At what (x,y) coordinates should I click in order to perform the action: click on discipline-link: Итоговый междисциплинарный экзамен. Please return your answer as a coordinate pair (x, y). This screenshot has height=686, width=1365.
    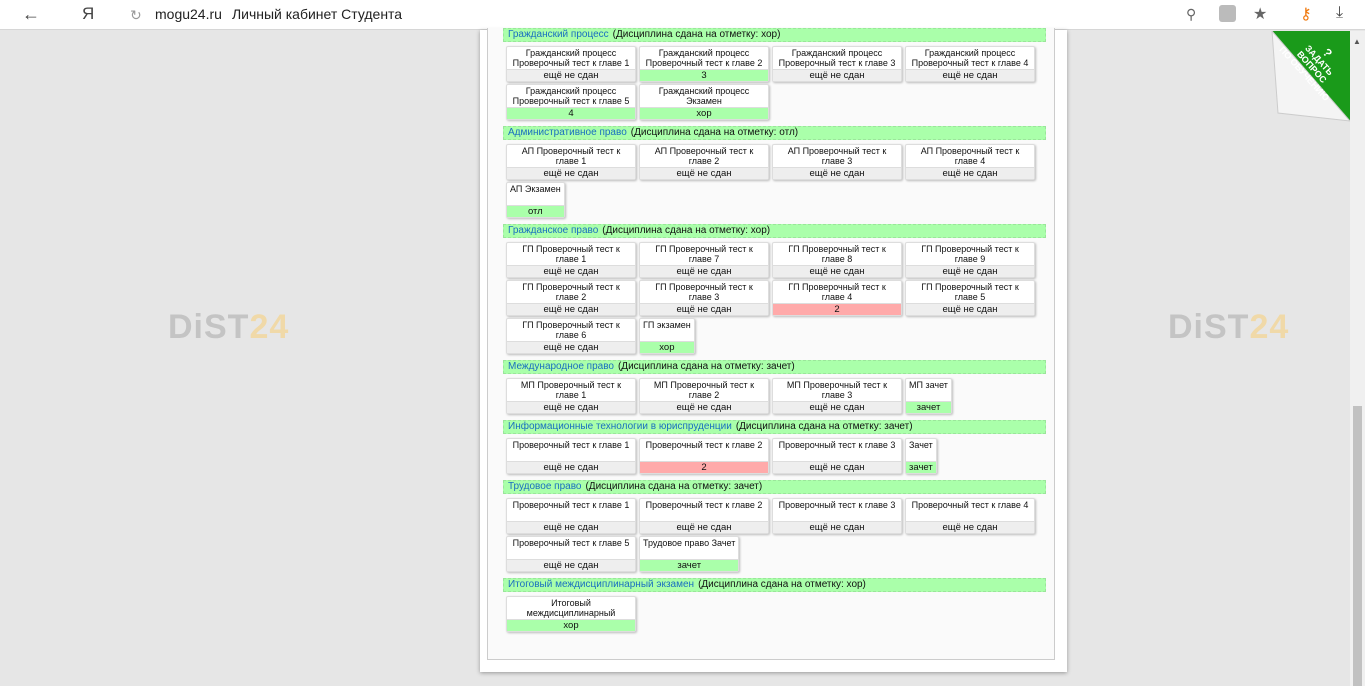
    Looking at the image, I should click on (601, 584).